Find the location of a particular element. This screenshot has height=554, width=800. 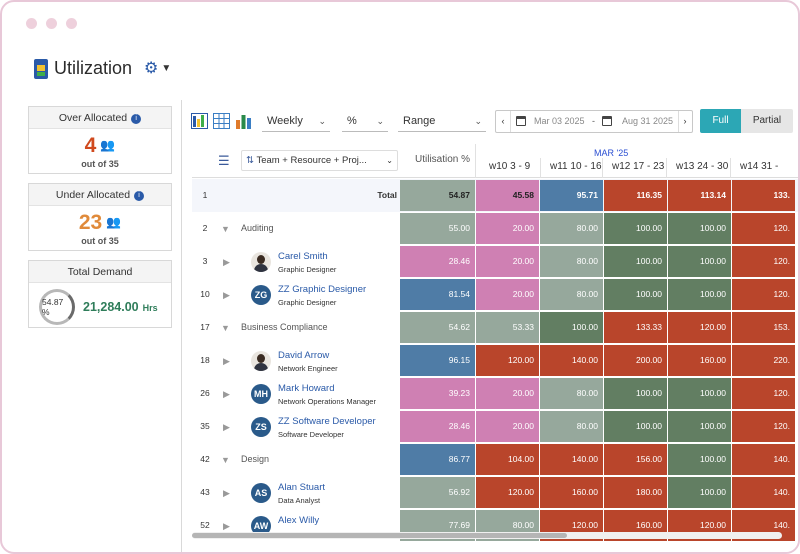

start-date: Mar 03 2025 is located at coordinates (559, 121).